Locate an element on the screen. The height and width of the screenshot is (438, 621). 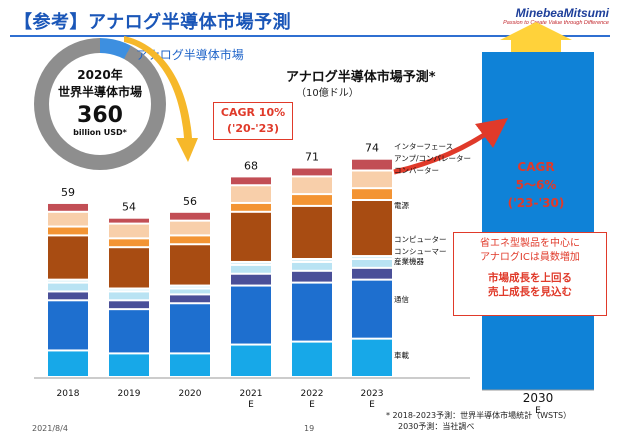
x-tick-label: 2022 is located at coordinates (312, 394).